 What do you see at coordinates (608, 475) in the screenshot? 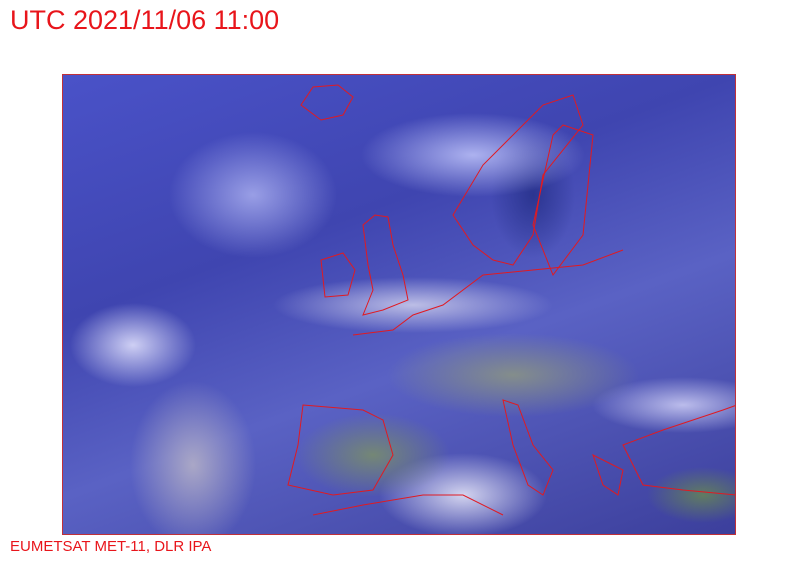
I see `greece-coastline` at bounding box center [608, 475].